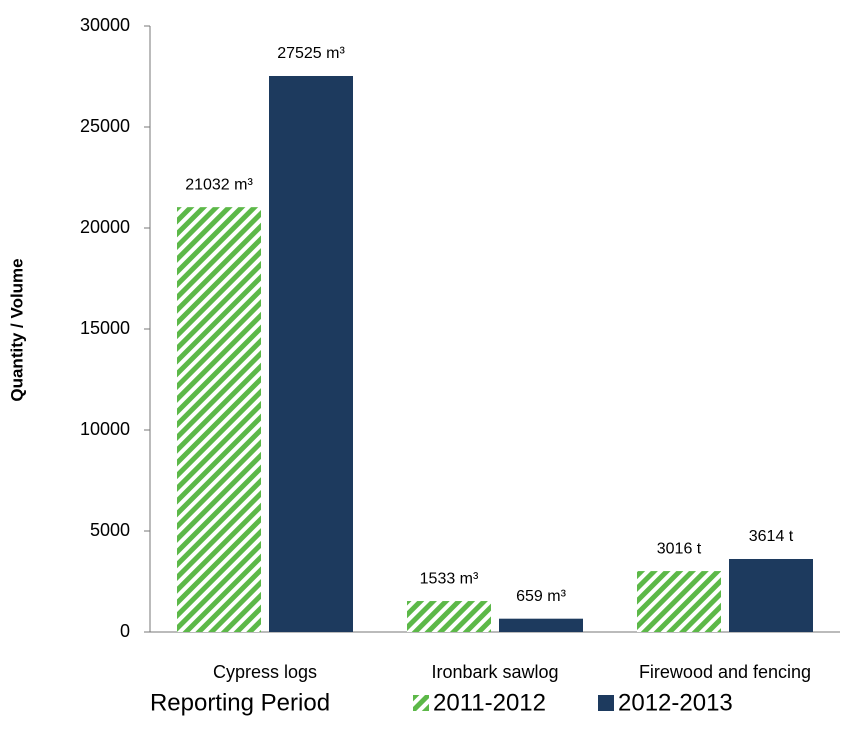  What do you see at coordinates (489, 702) in the screenshot?
I see `legend-label: 2011-2012` at bounding box center [489, 702].